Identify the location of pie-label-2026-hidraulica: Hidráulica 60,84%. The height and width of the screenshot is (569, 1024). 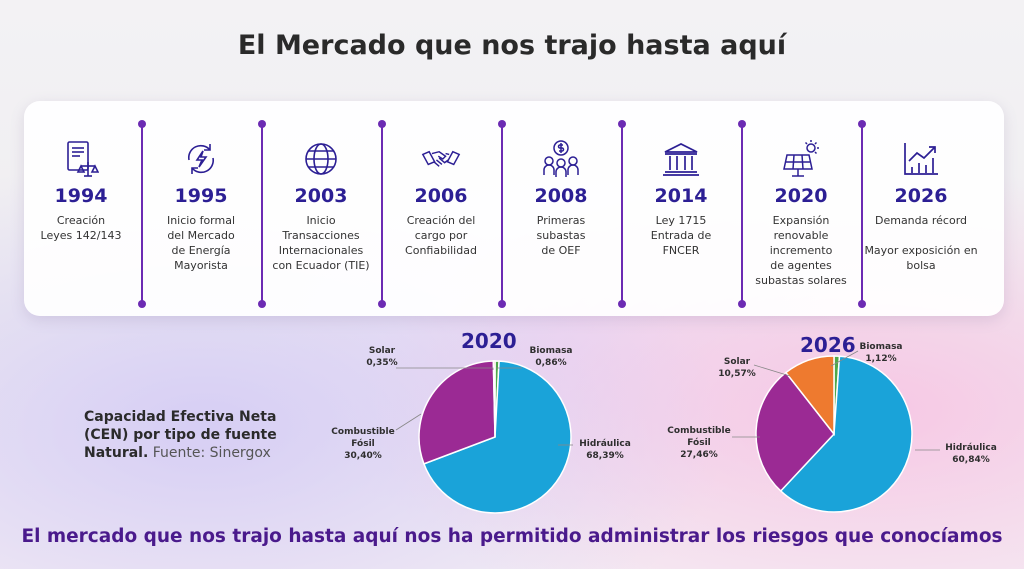
(971, 454).